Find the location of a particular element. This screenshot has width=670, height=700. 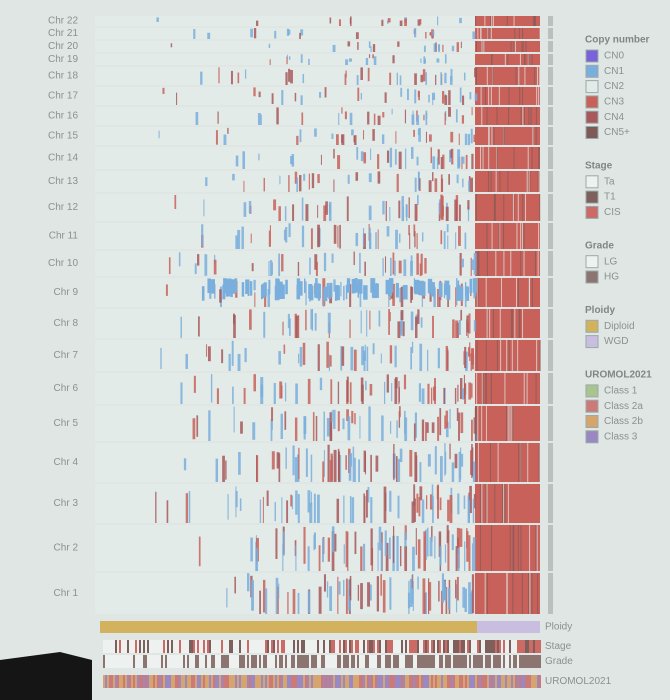

legend-label: CN0 is located at coordinates (614, 56).